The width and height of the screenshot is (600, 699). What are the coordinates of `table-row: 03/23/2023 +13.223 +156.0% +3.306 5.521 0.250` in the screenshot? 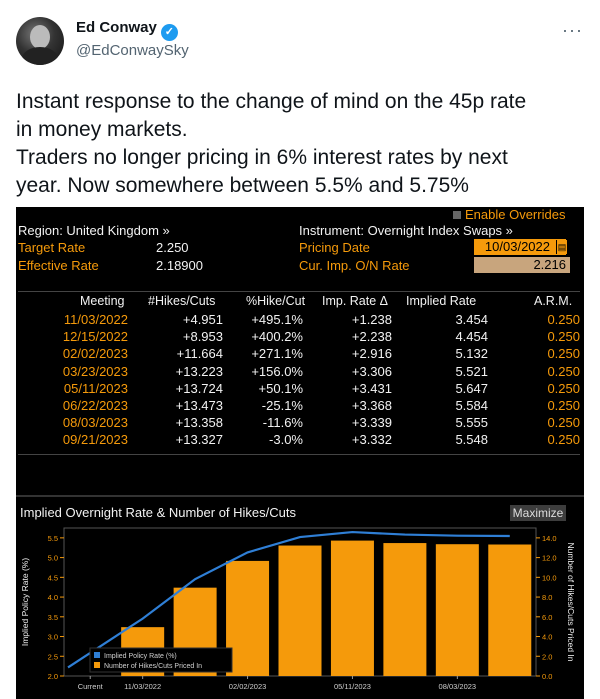 It's located at (299, 372).